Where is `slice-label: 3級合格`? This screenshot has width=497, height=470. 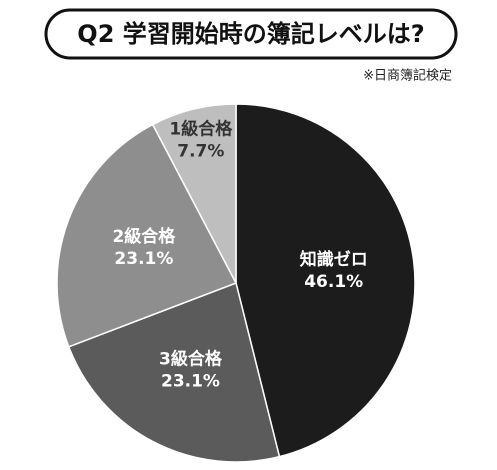
slice-label: 3級合格 is located at coordinates (191, 358).